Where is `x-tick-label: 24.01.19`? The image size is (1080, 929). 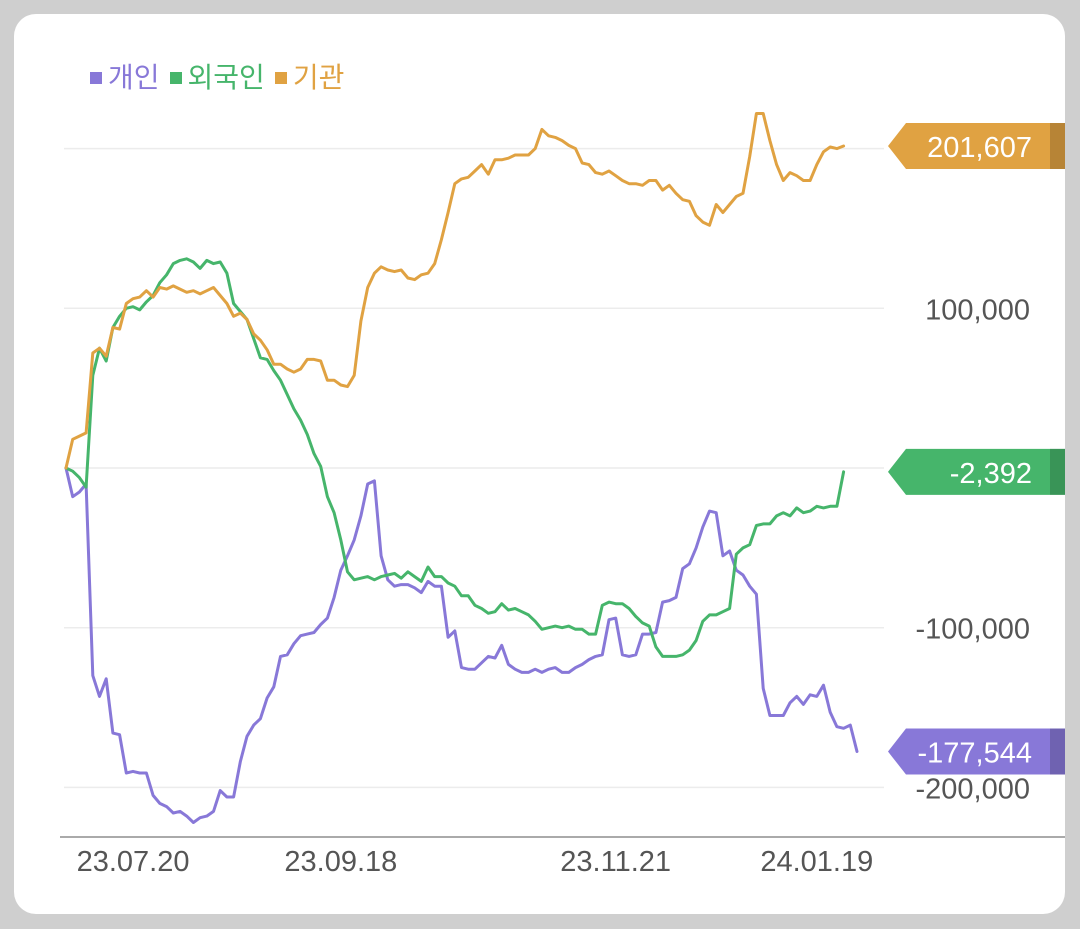 x-tick-label: 24.01.19 is located at coordinates (816, 862).